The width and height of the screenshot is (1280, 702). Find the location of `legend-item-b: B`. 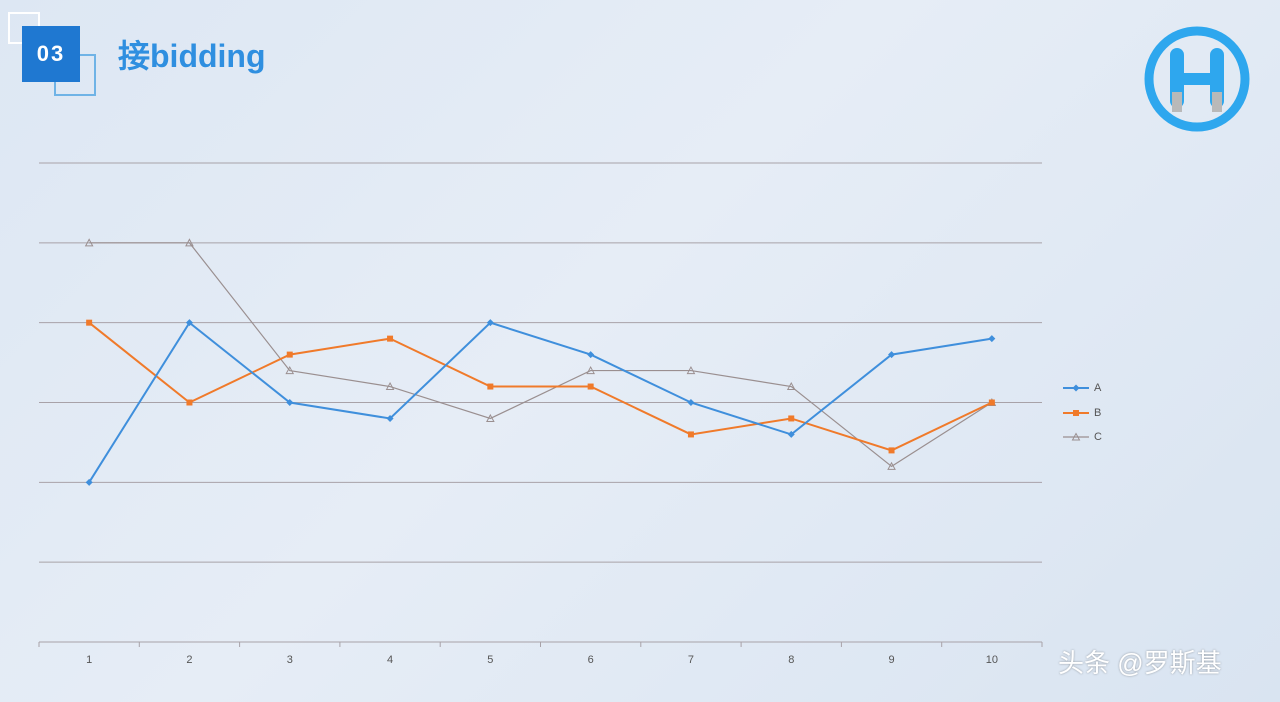

legend-item-b: B is located at coordinates (1082, 413).